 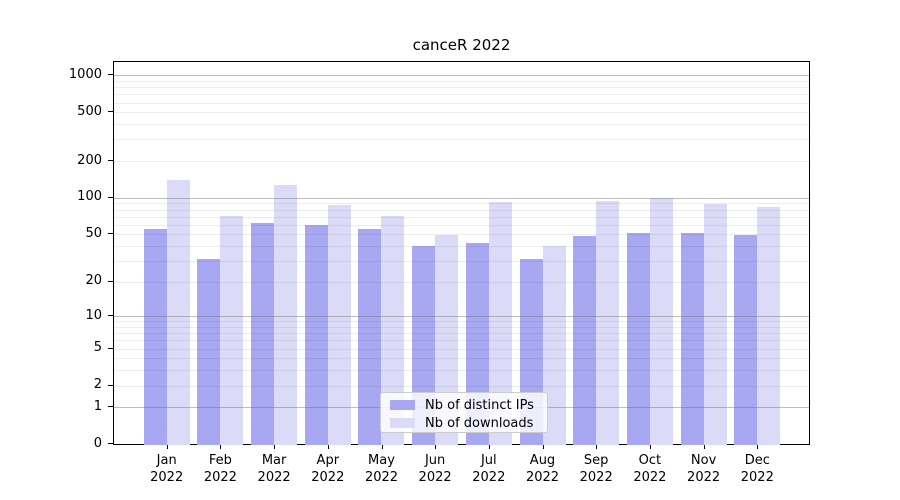 I want to click on bar-downloads-mar, so click(x=286, y=315).